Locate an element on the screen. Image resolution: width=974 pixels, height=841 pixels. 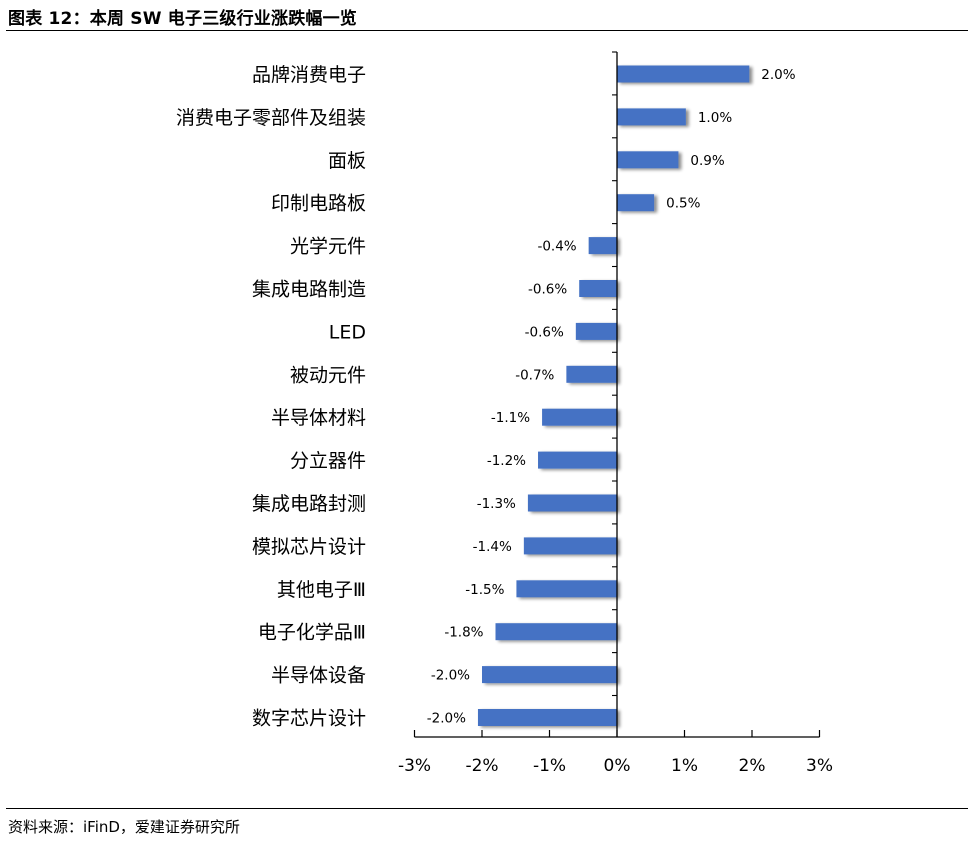
category-label-13: 其他电子Ⅲ is located at coordinates (321, 590).